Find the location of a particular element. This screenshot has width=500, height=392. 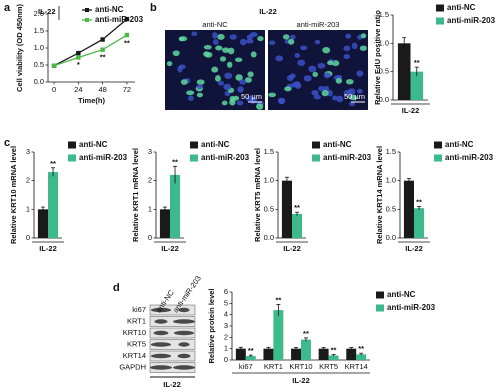

y-axis-label: Relative KRT14 mRNA level is located at coordinates (379, 195).